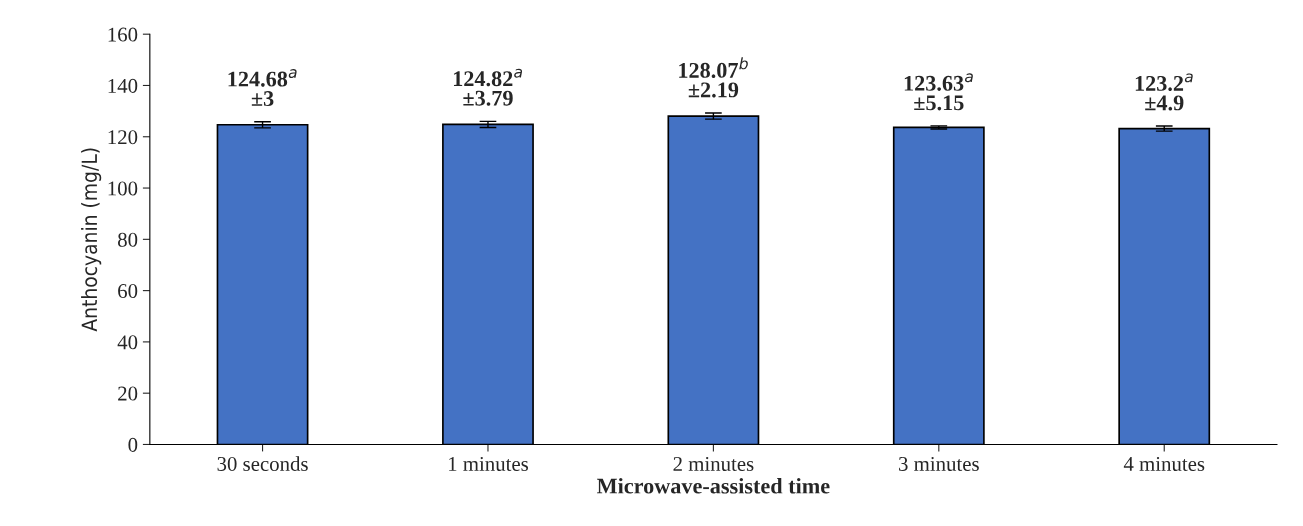 The width and height of the screenshot is (1303, 526). I want to click on y-tick-label: 80, so click(128, 239).